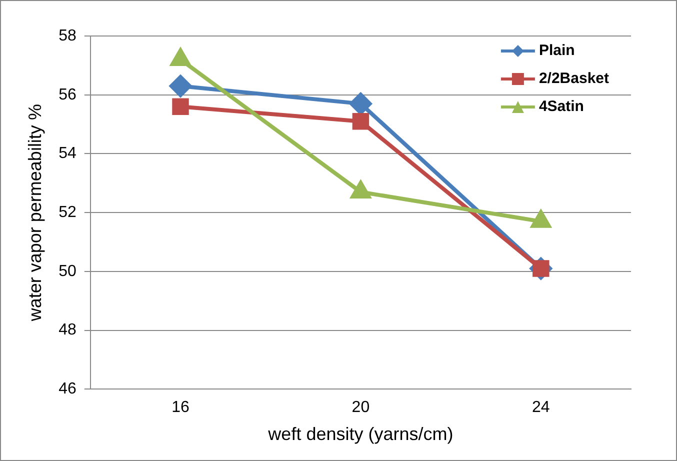 This screenshot has width=677, height=461. Describe the element at coordinates (67, 35) in the screenshot. I see `y-tick-label: 58` at that location.